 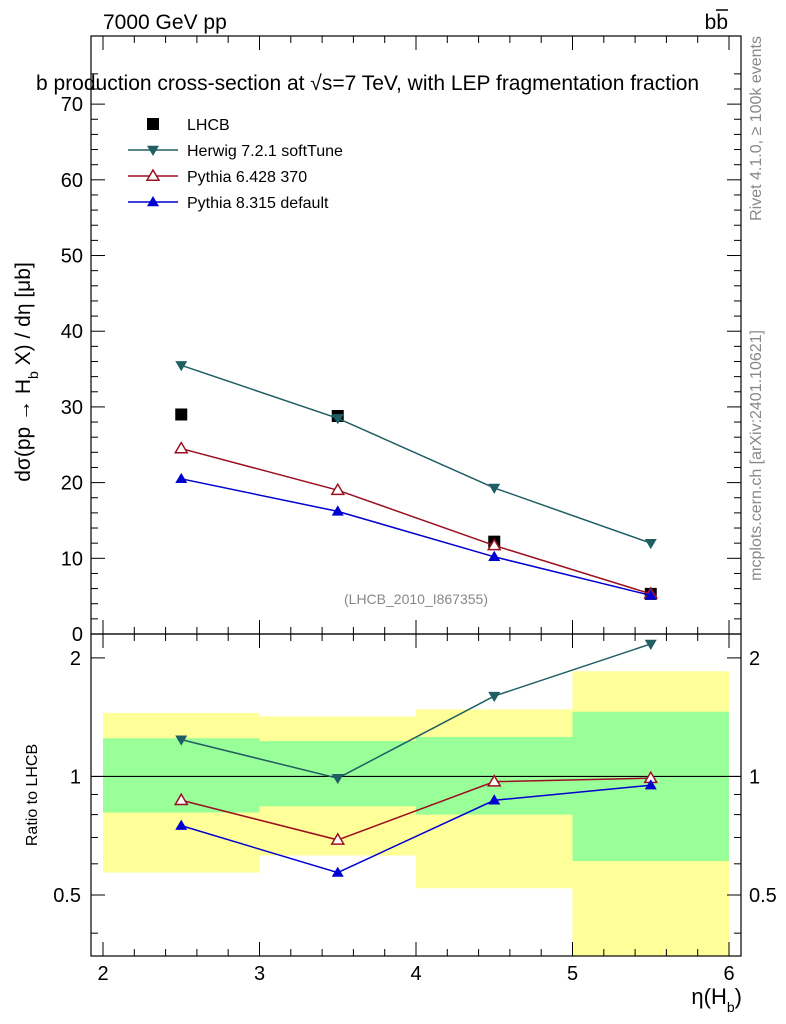 What do you see at coordinates (165, 22) in the screenshot?
I see `header-energy: 7000 GeV pp` at bounding box center [165, 22].